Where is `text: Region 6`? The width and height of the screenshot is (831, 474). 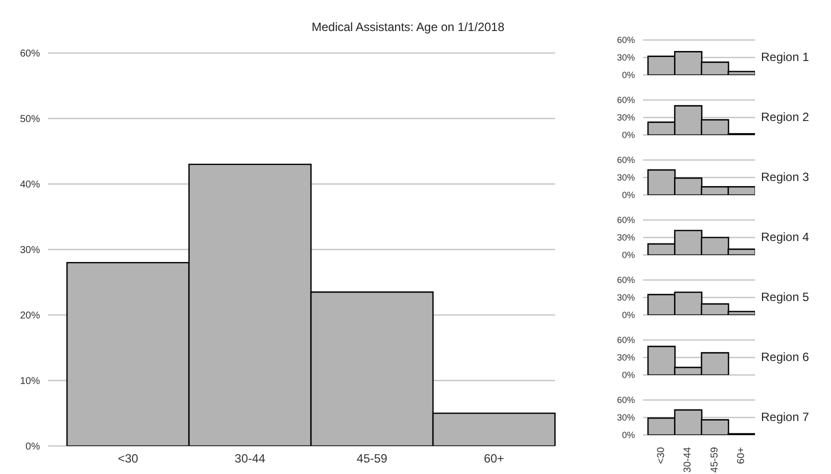
text: Region 6 is located at coordinates (785, 357).